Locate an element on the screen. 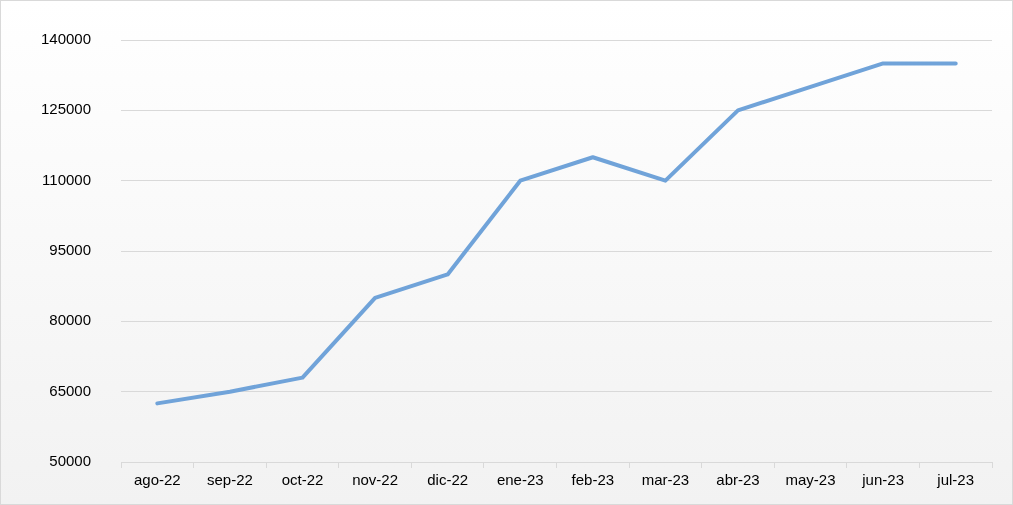  y-tick-label: 50000 is located at coordinates (70, 461).